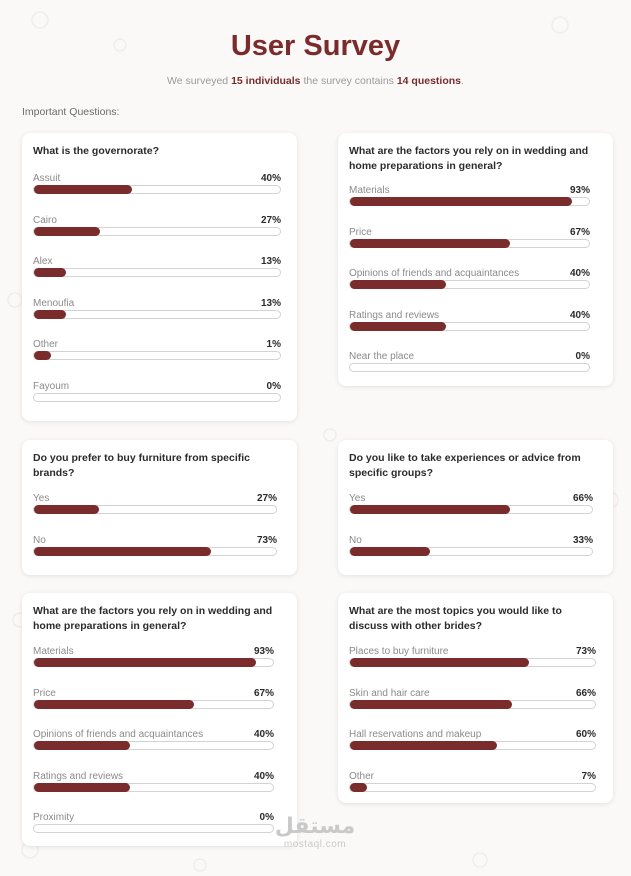 The height and width of the screenshot is (876, 631). I want to click on answer-item: Alex 13%, so click(157, 265).